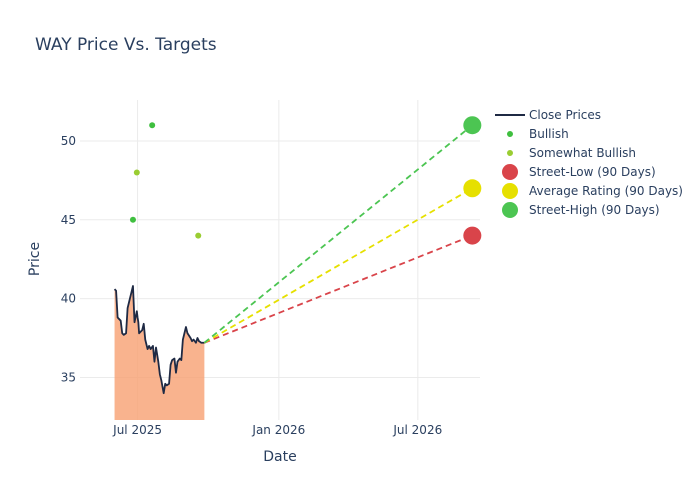 The width and height of the screenshot is (700, 504). What do you see at coordinates (137, 430) in the screenshot?
I see `x-tick-label: Jul 2025` at bounding box center [137, 430].